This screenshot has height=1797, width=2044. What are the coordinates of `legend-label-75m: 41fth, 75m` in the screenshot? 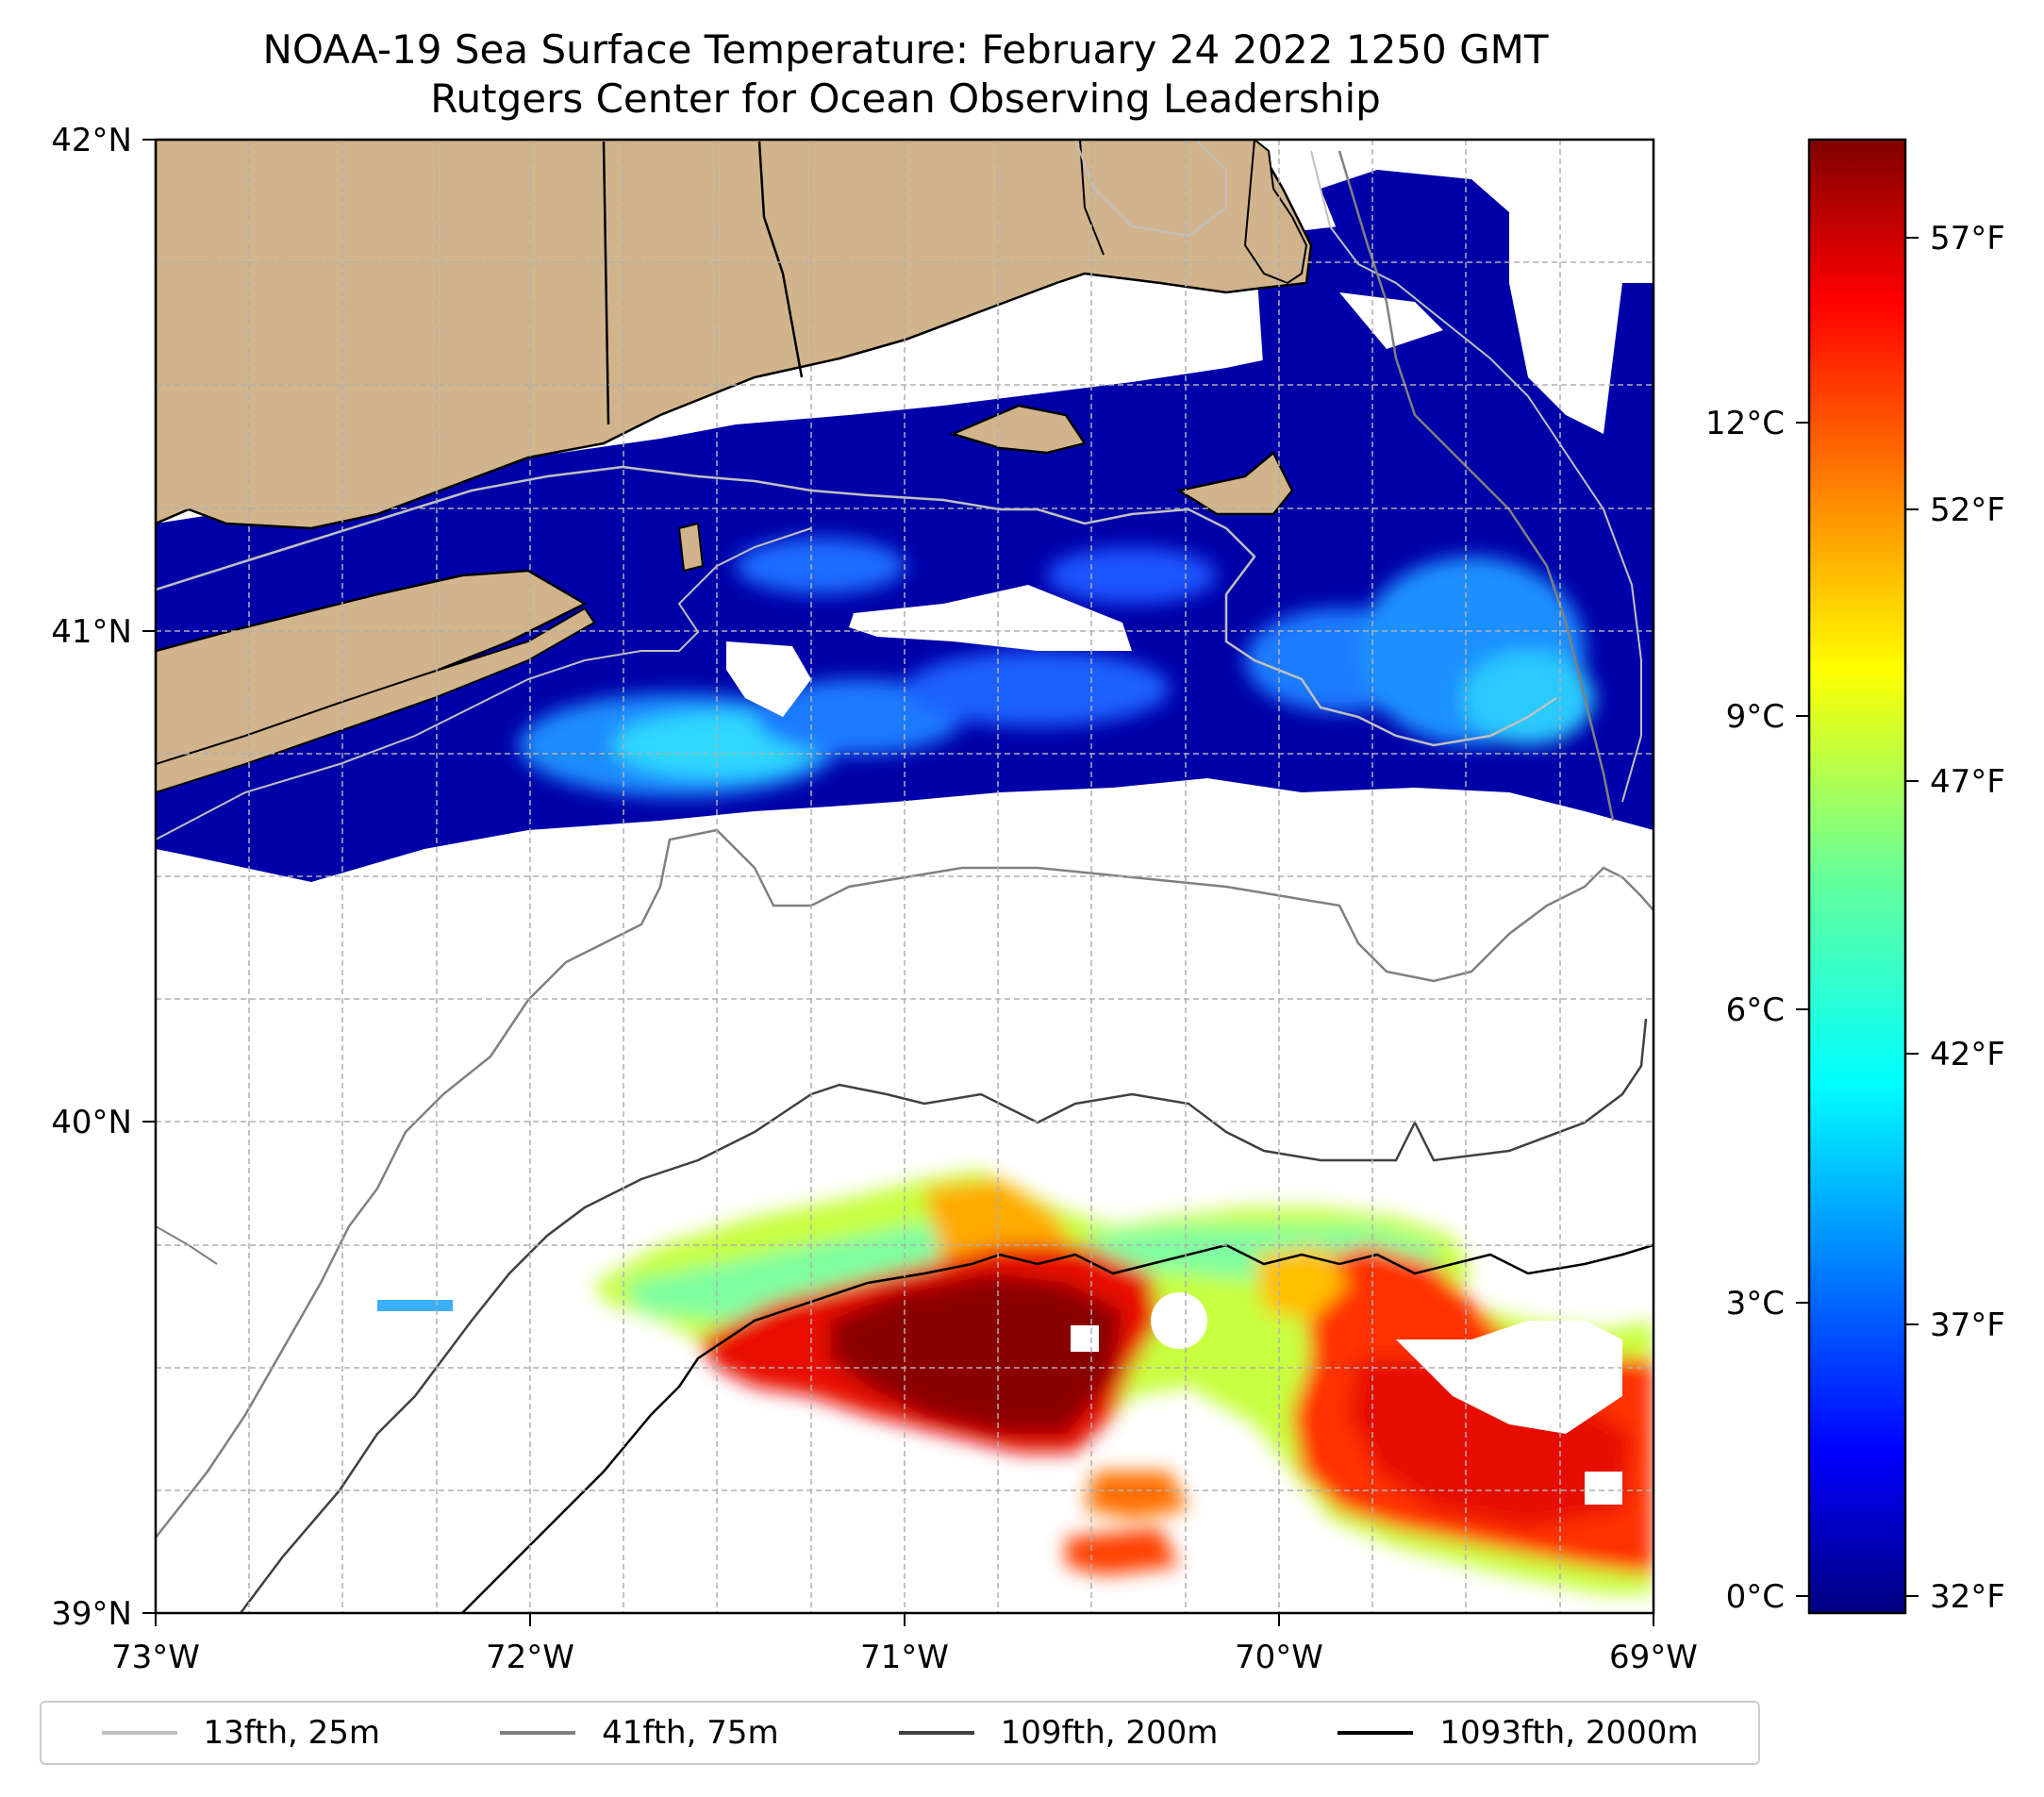 It's located at (690, 1733).